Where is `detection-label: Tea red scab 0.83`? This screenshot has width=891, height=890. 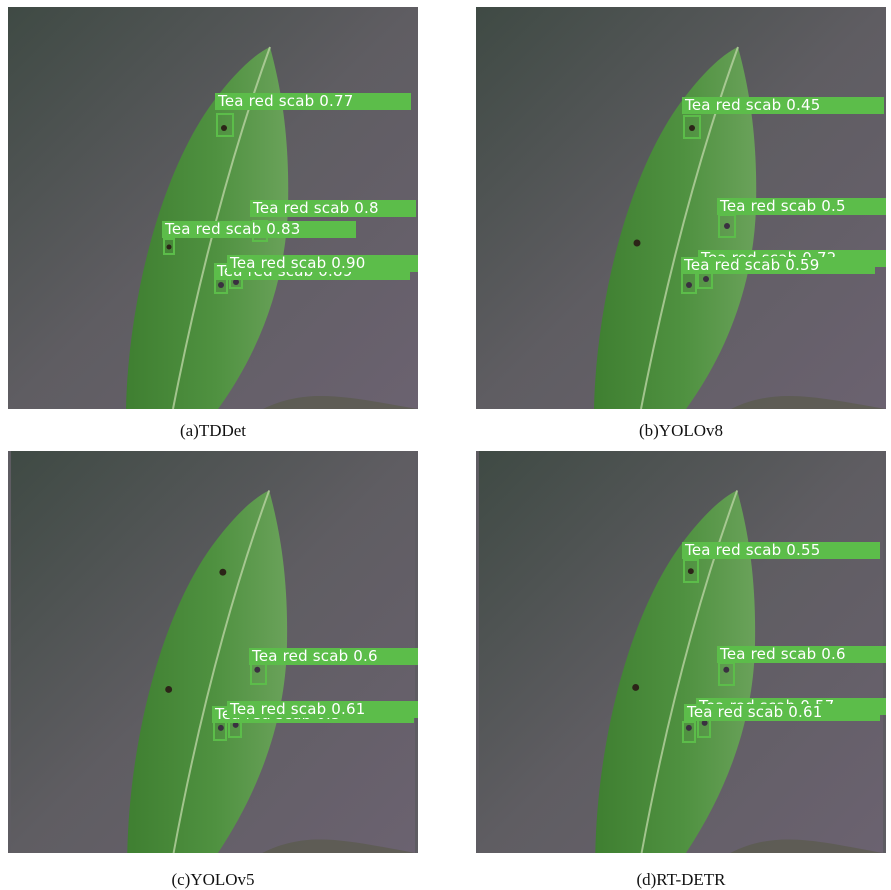
detection-label: Tea red scab 0.83 is located at coordinates (259, 229).